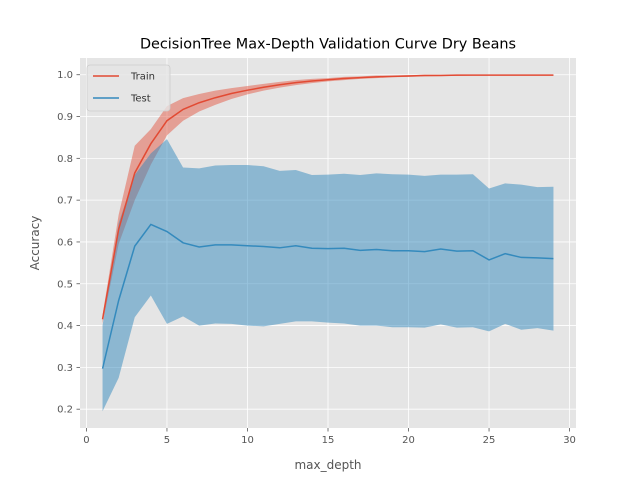 This screenshot has width=640, height=480. Describe the element at coordinates (142, 77) in the screenshot. I see `legend-label-train: Train` at that location.